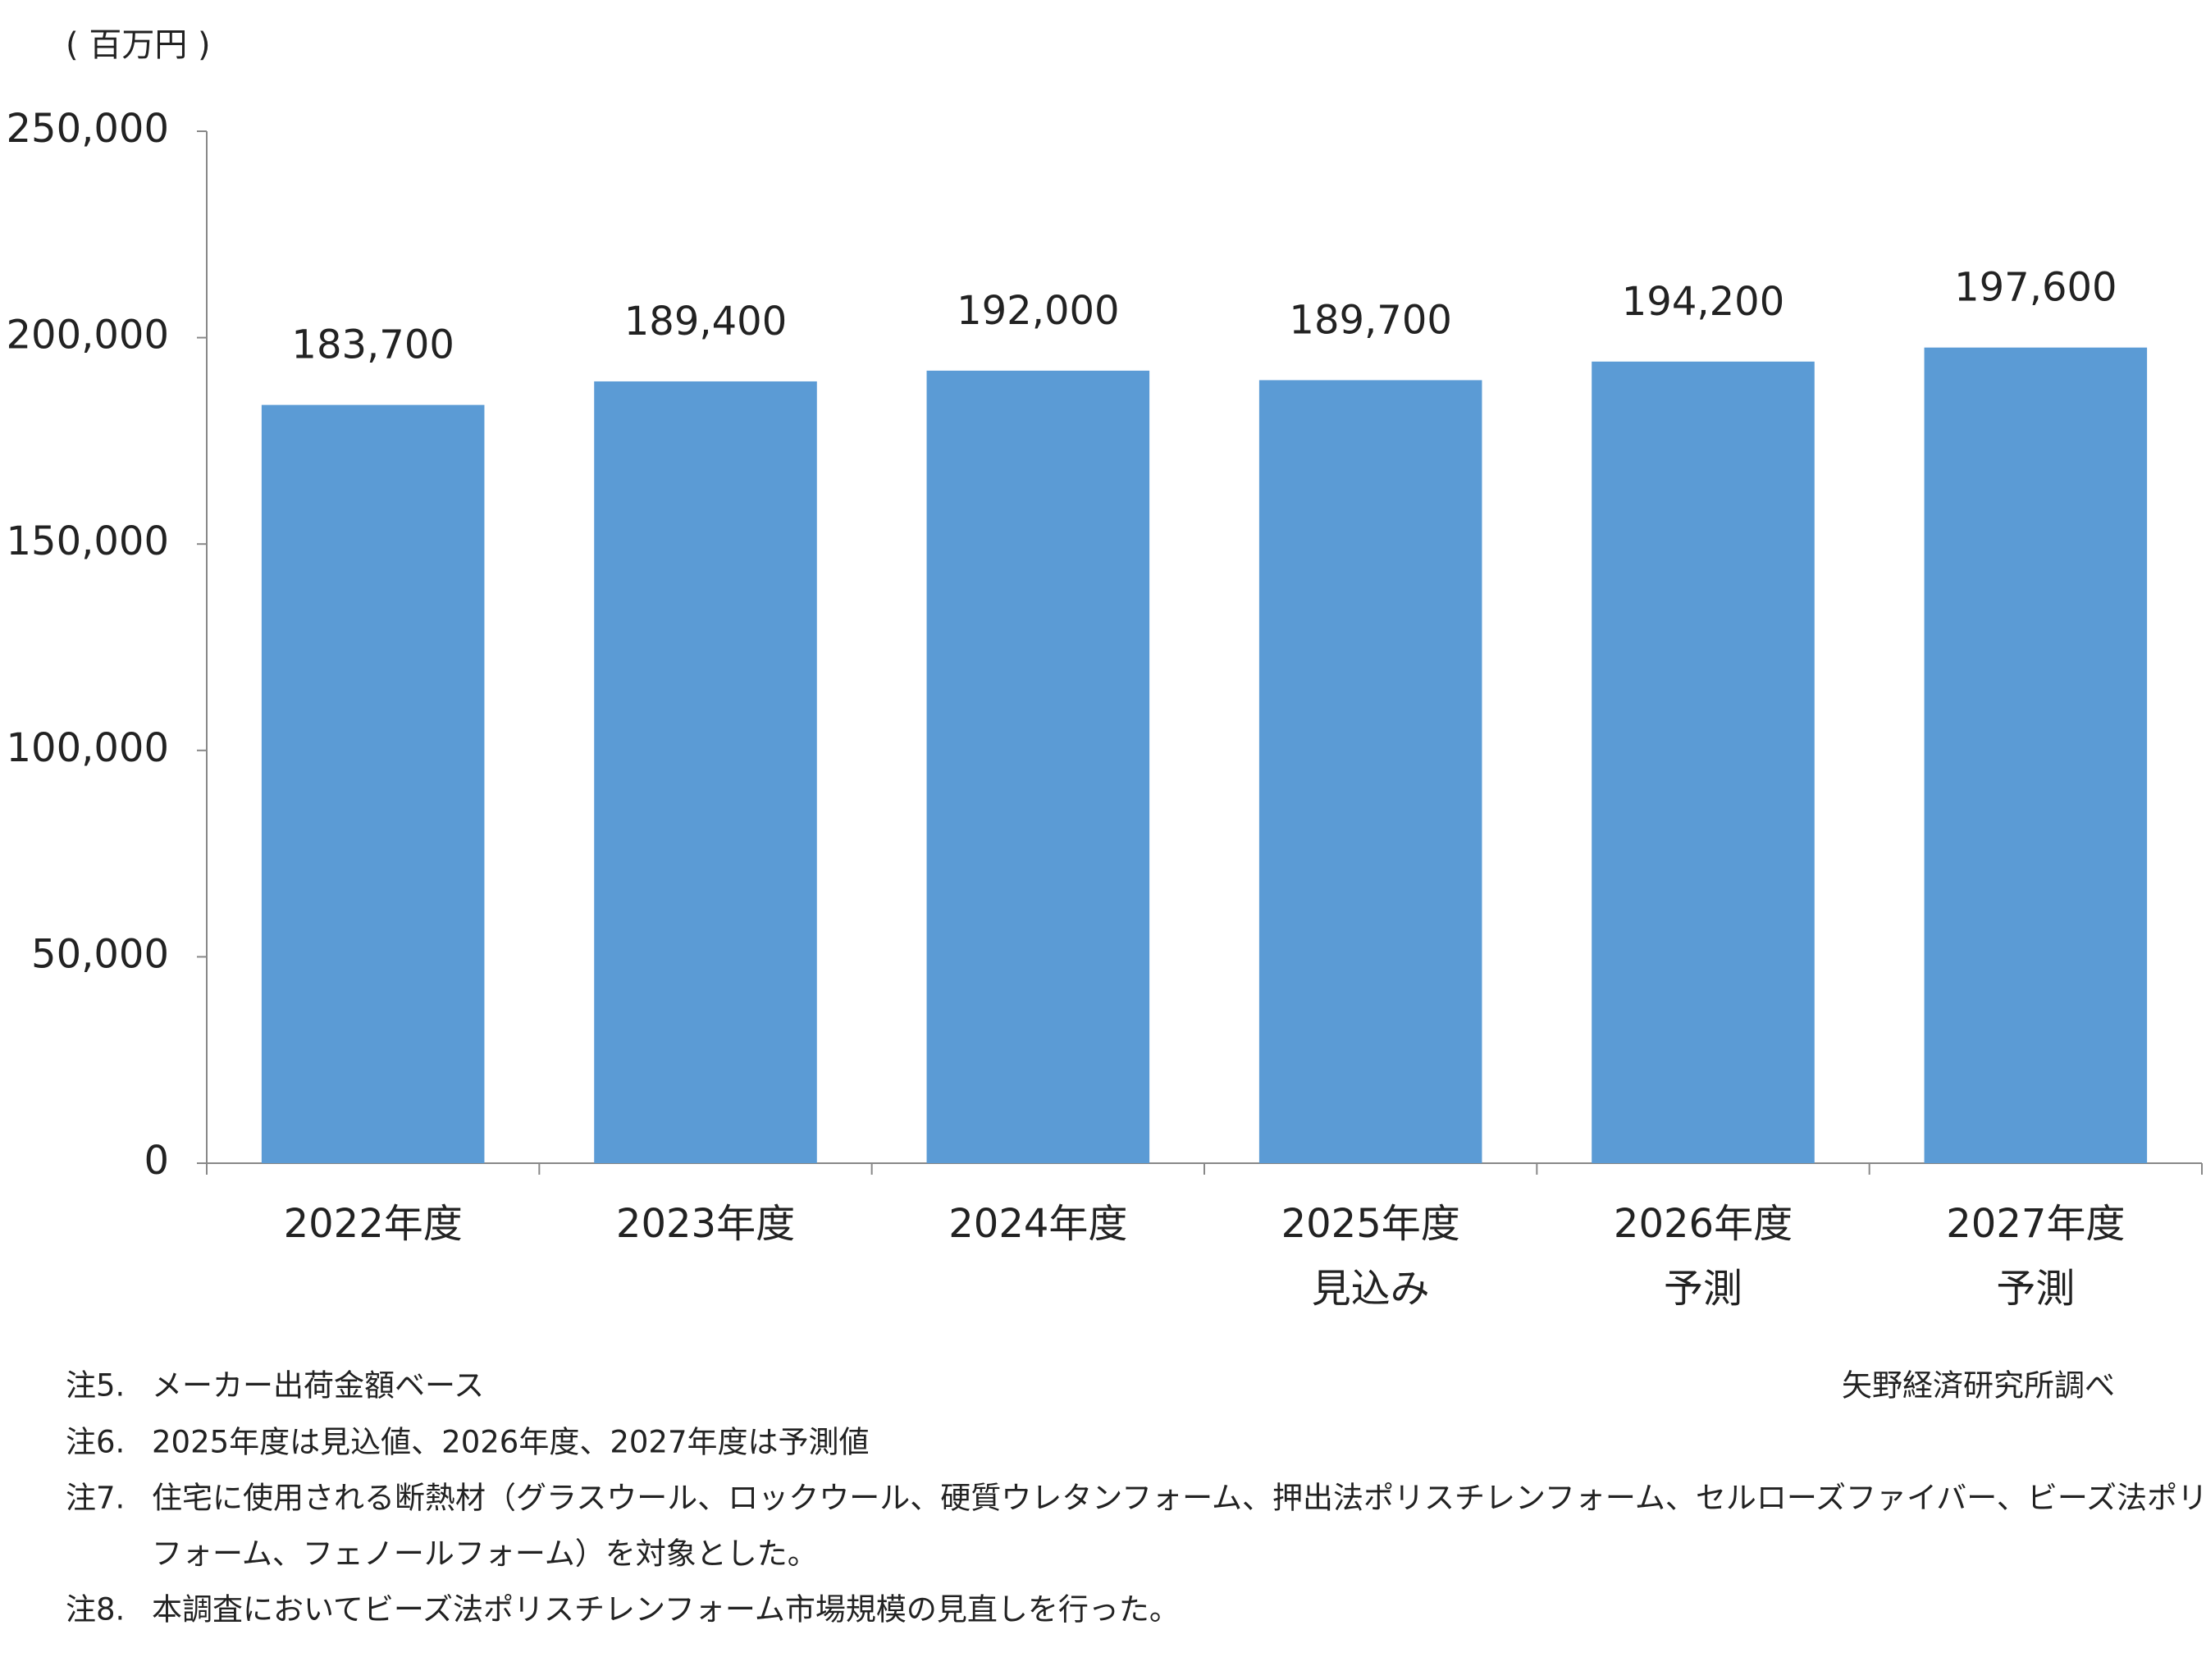 This screenshot has width=2206, height=1680. Describe the element at coordinates (1370, 320) in the screenshot. I see `value-label: 189,700` at that location.